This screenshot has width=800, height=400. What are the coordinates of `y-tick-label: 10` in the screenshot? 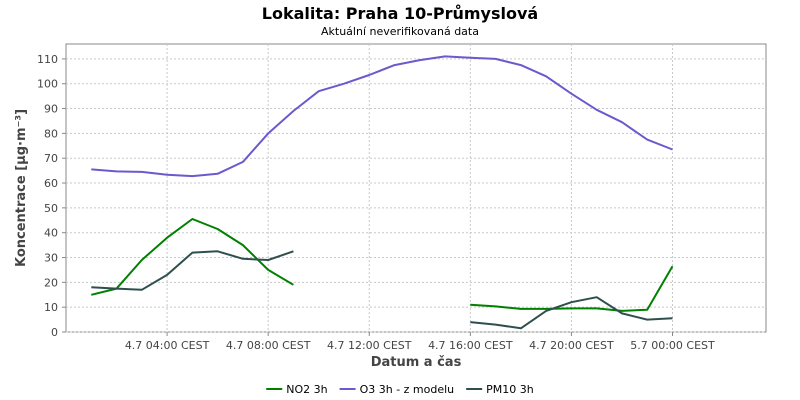 It's located at (51, 307).